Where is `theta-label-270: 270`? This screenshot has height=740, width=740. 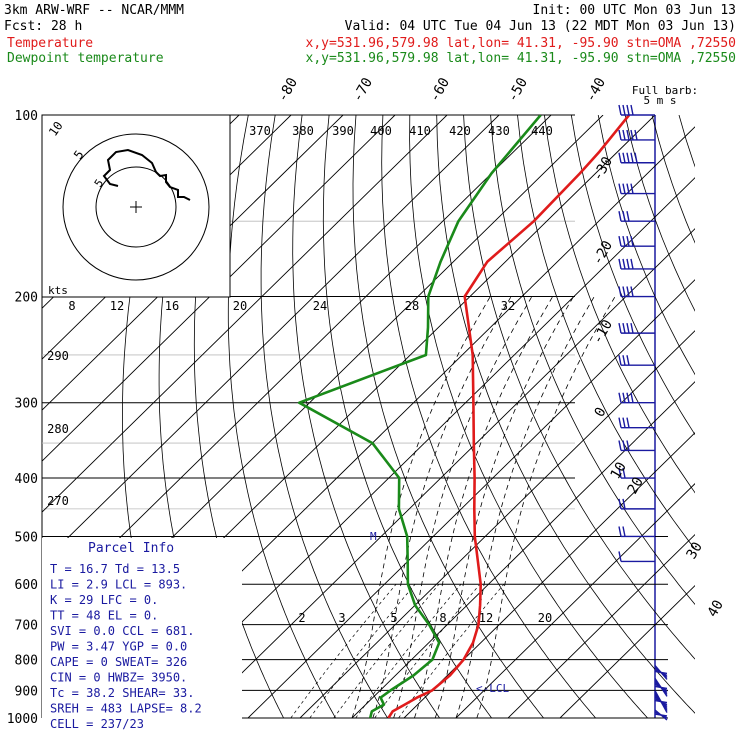
theta-label-270: 270 is located at coordinates (58, 501).